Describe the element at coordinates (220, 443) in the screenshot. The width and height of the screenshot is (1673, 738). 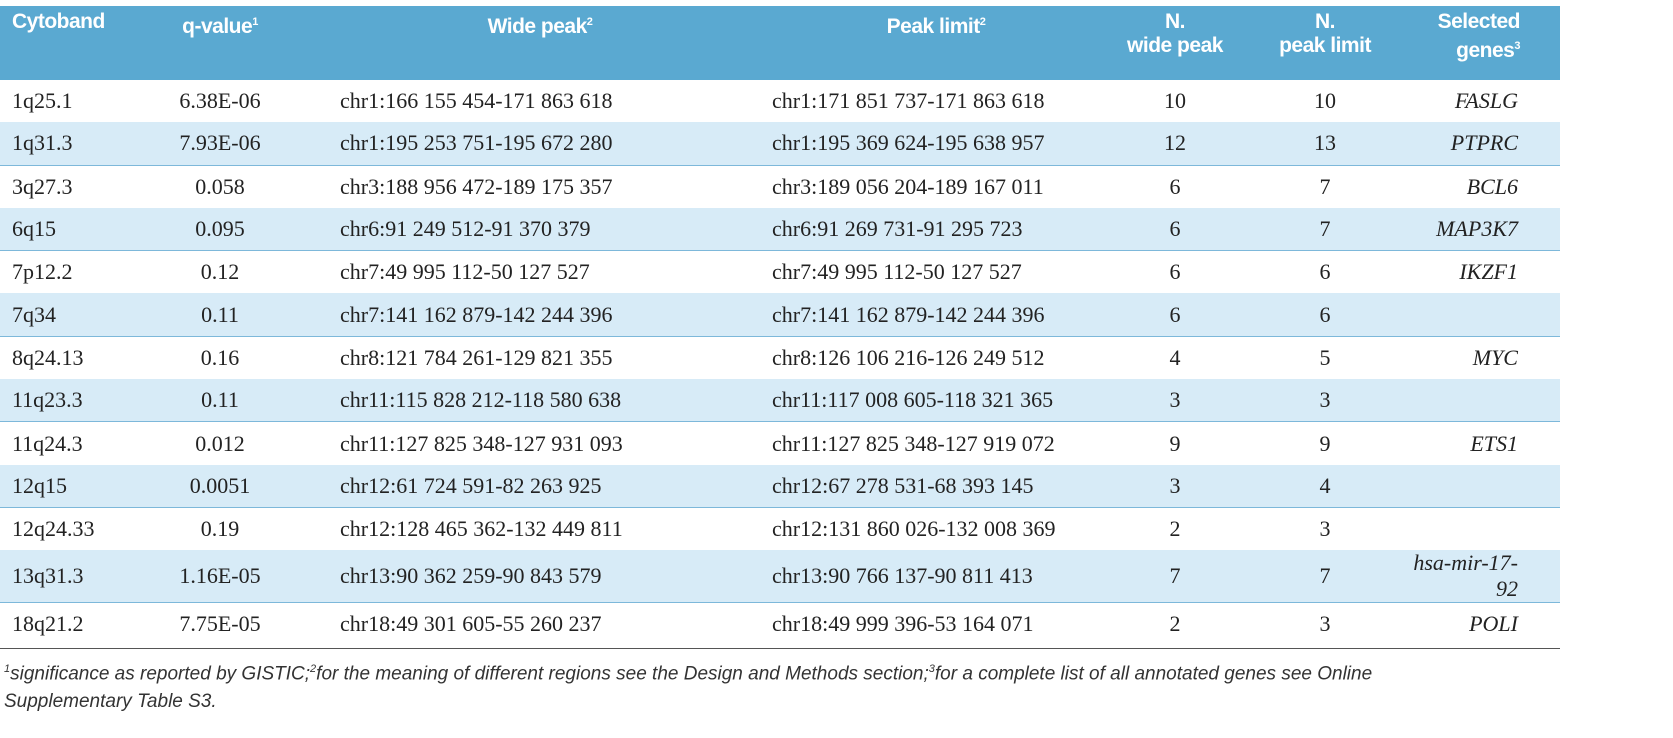
I see `table-cell: 0.012` at that location.